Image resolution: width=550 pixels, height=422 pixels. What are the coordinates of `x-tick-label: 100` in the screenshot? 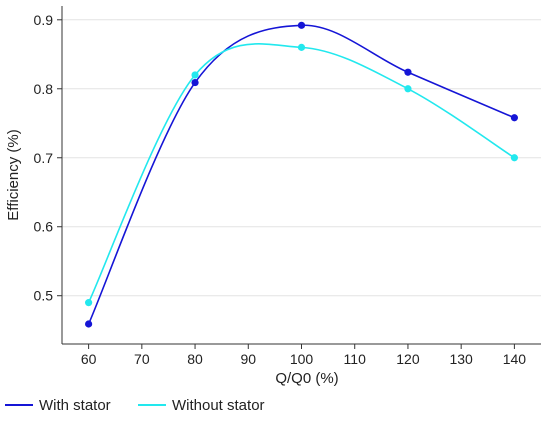 It's located at (302, 359).